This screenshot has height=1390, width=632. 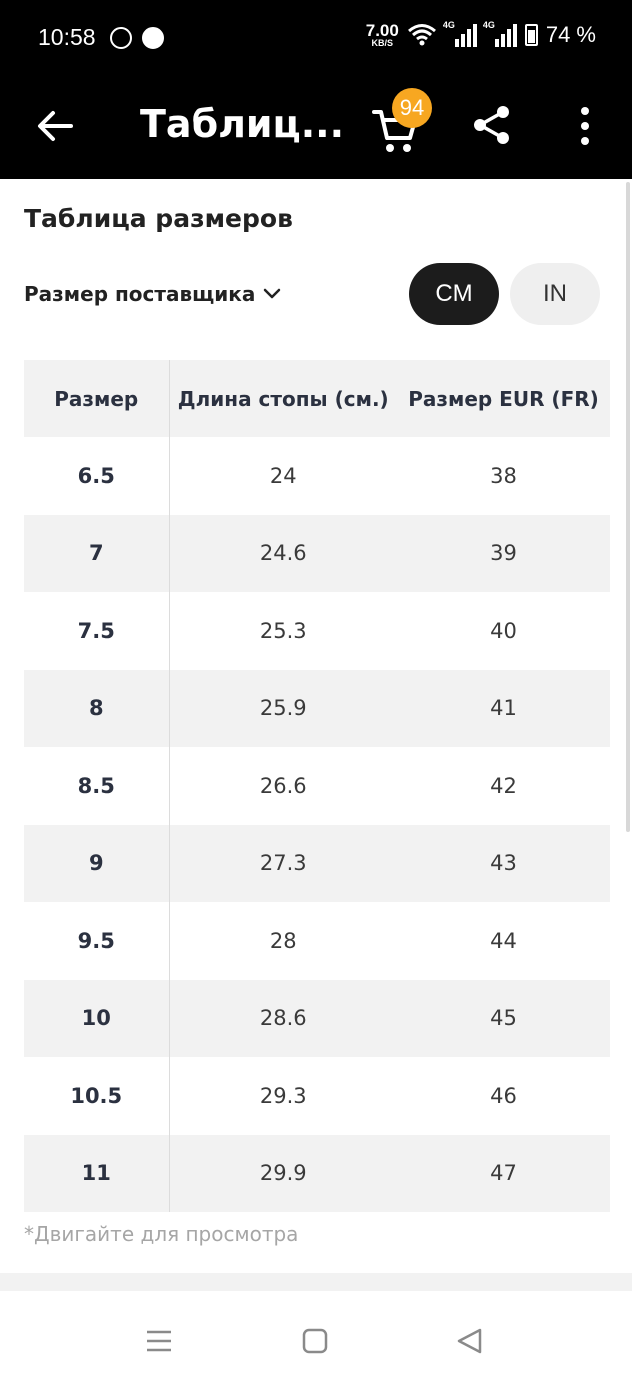 I want to click on foot-length-cell: 27.3, so click(x=283, y=863).